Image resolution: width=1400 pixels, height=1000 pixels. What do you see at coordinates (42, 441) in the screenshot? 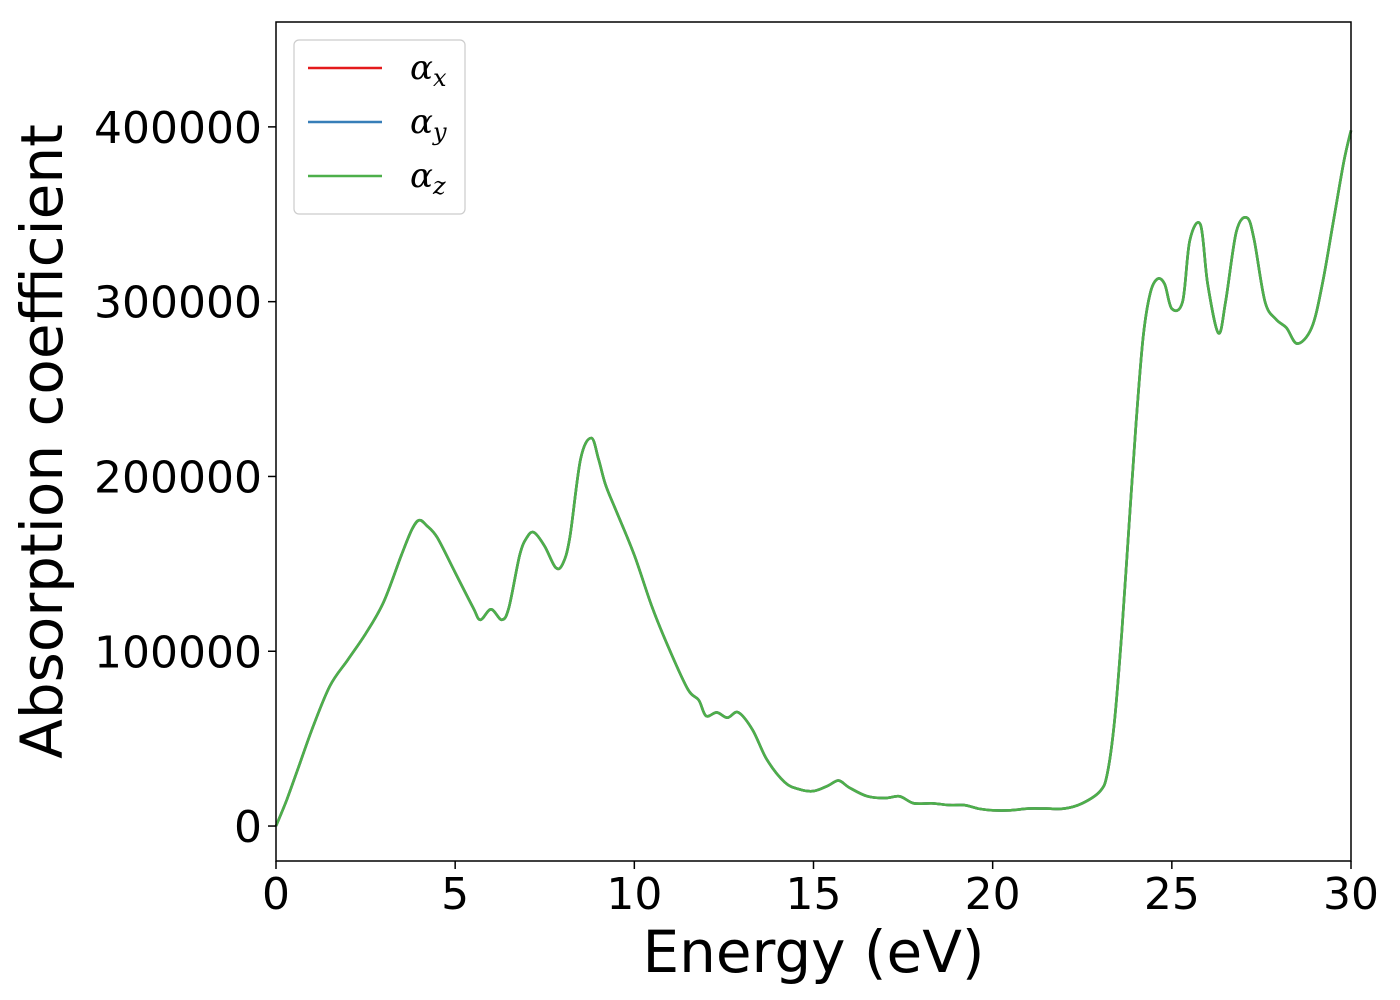
I see `y-axis-title: Absorption coefficient` at bounding box center [42, 441].